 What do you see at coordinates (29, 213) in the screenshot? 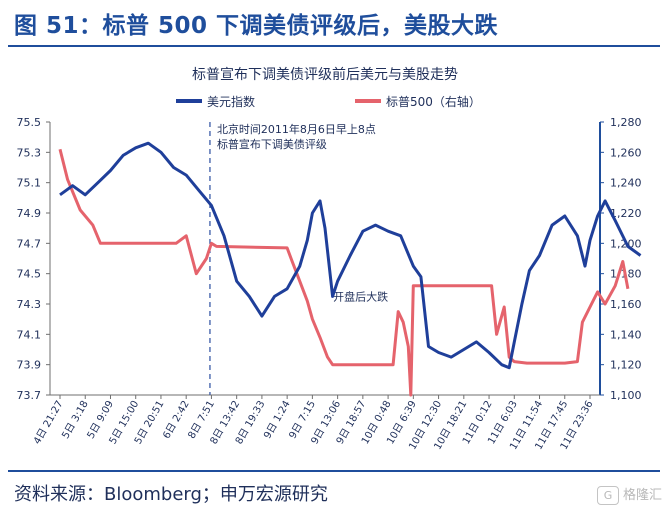
I see `left-tick-label: 74.9` at bounding box center [29, 213].